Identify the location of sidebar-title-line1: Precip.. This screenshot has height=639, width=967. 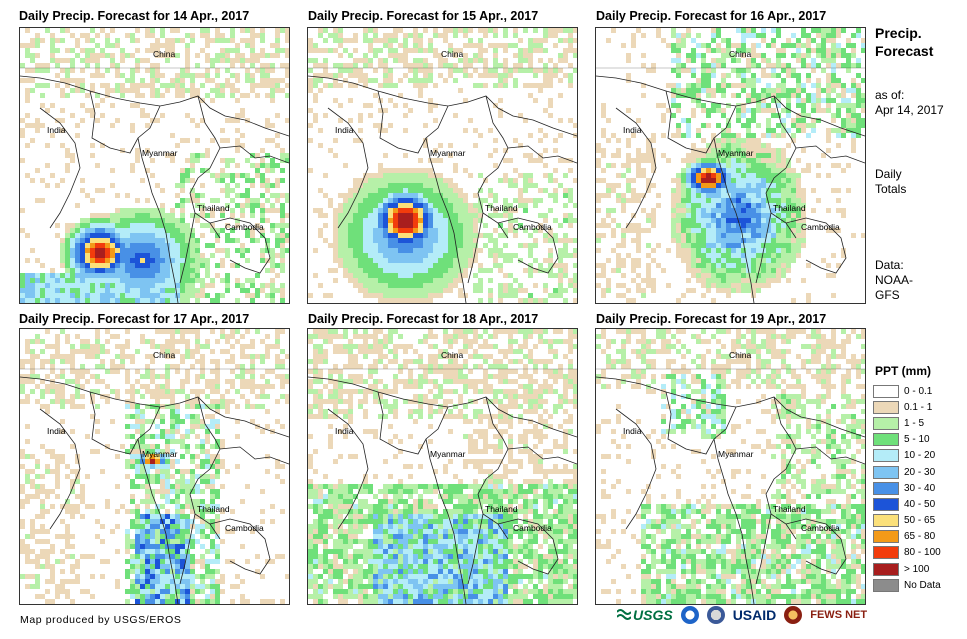
(898, 33).